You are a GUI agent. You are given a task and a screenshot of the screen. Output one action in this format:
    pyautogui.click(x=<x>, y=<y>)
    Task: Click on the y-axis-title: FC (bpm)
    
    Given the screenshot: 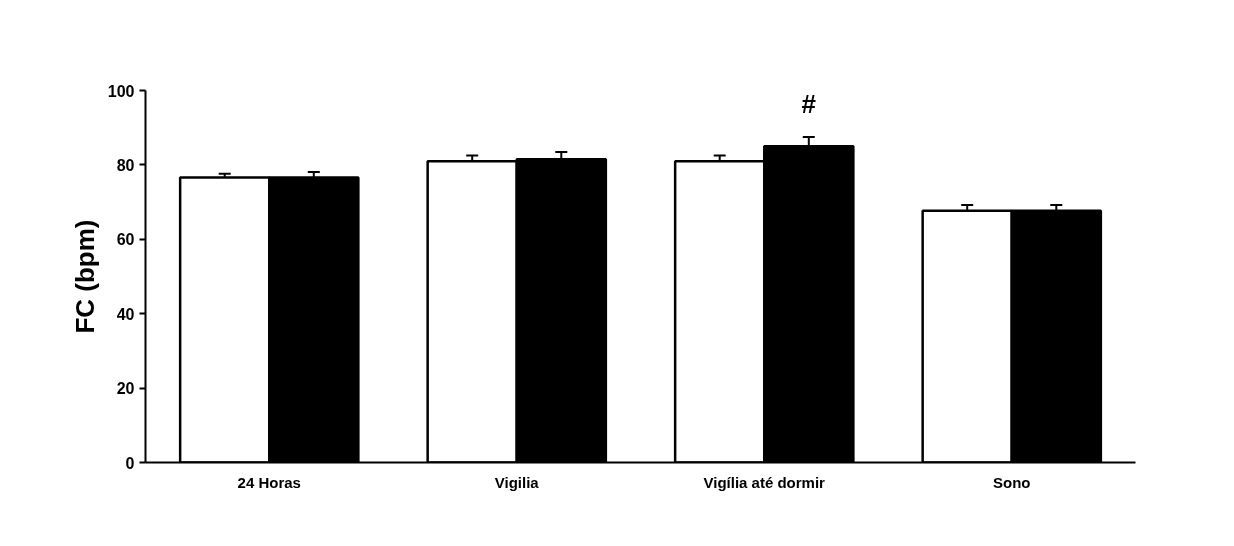 What is the action you would take?
    pyautogui.click(x=84, y=276)
    